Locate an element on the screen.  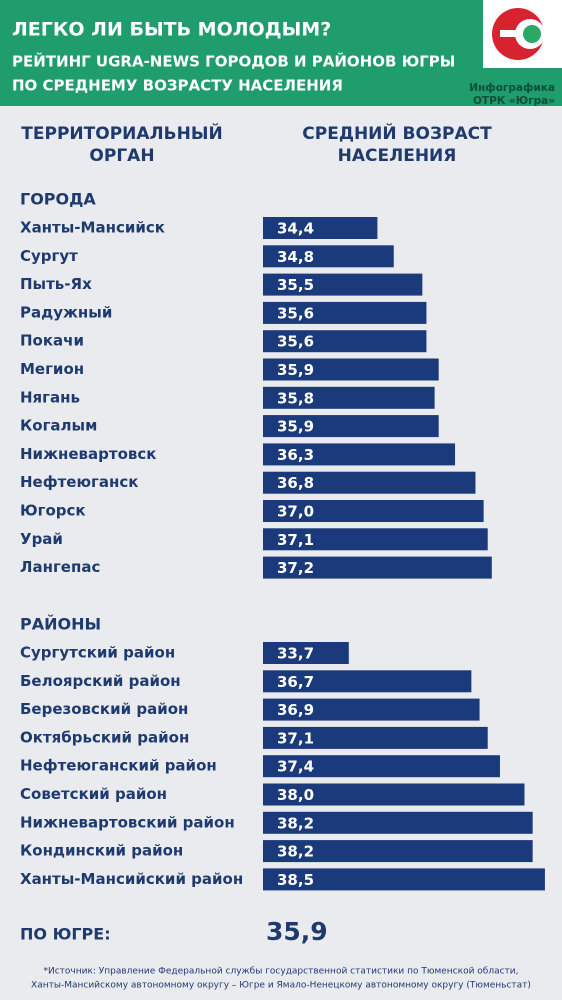
category-label: Нижневартовский район is located at coordinates (127, 822).